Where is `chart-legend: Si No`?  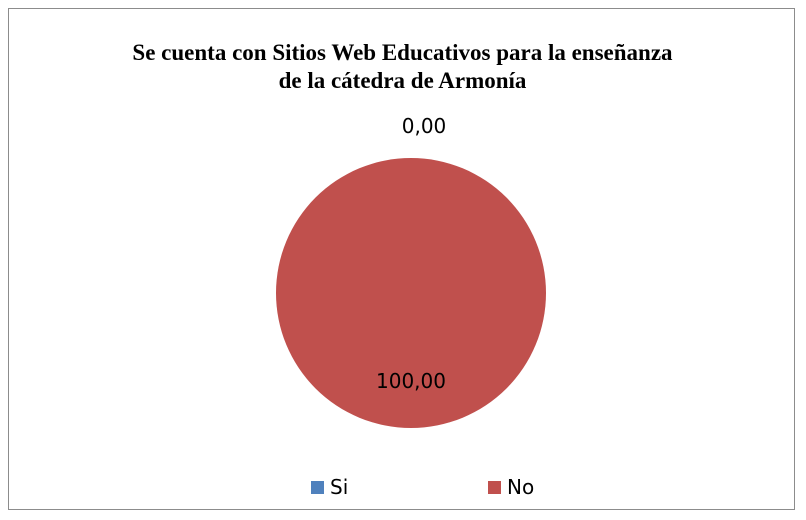 chart-legend: Si No is located at coordinates (402, 489).